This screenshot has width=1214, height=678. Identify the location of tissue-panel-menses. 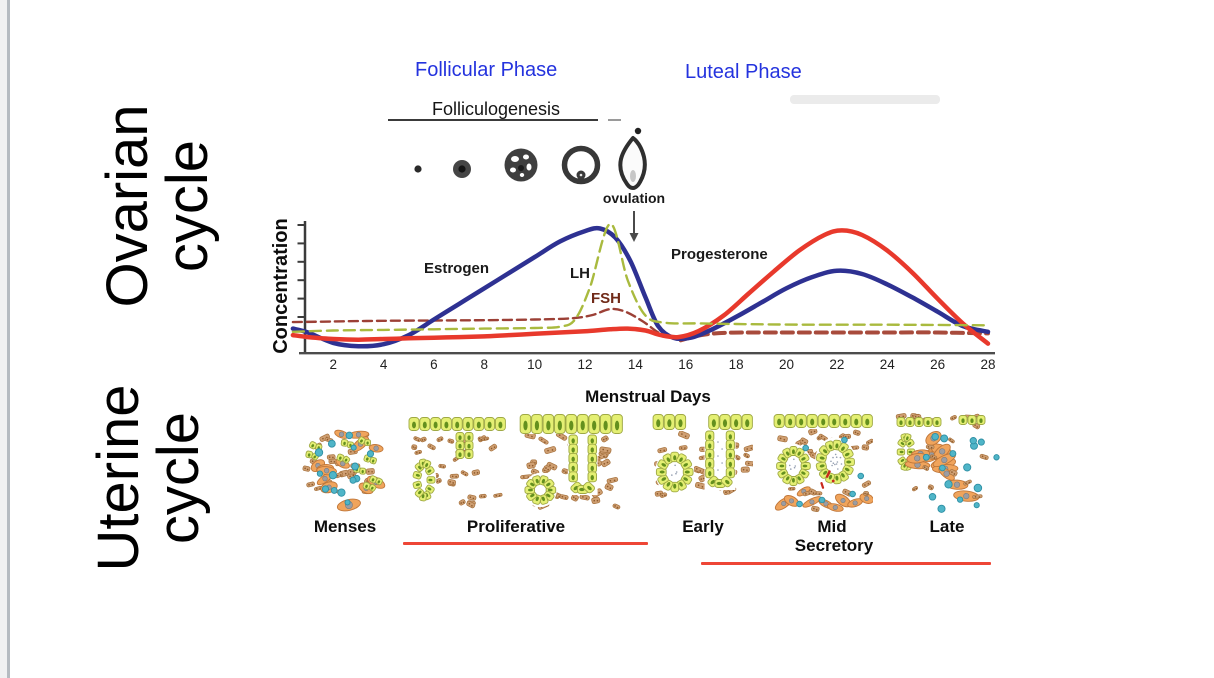
(344, 470).